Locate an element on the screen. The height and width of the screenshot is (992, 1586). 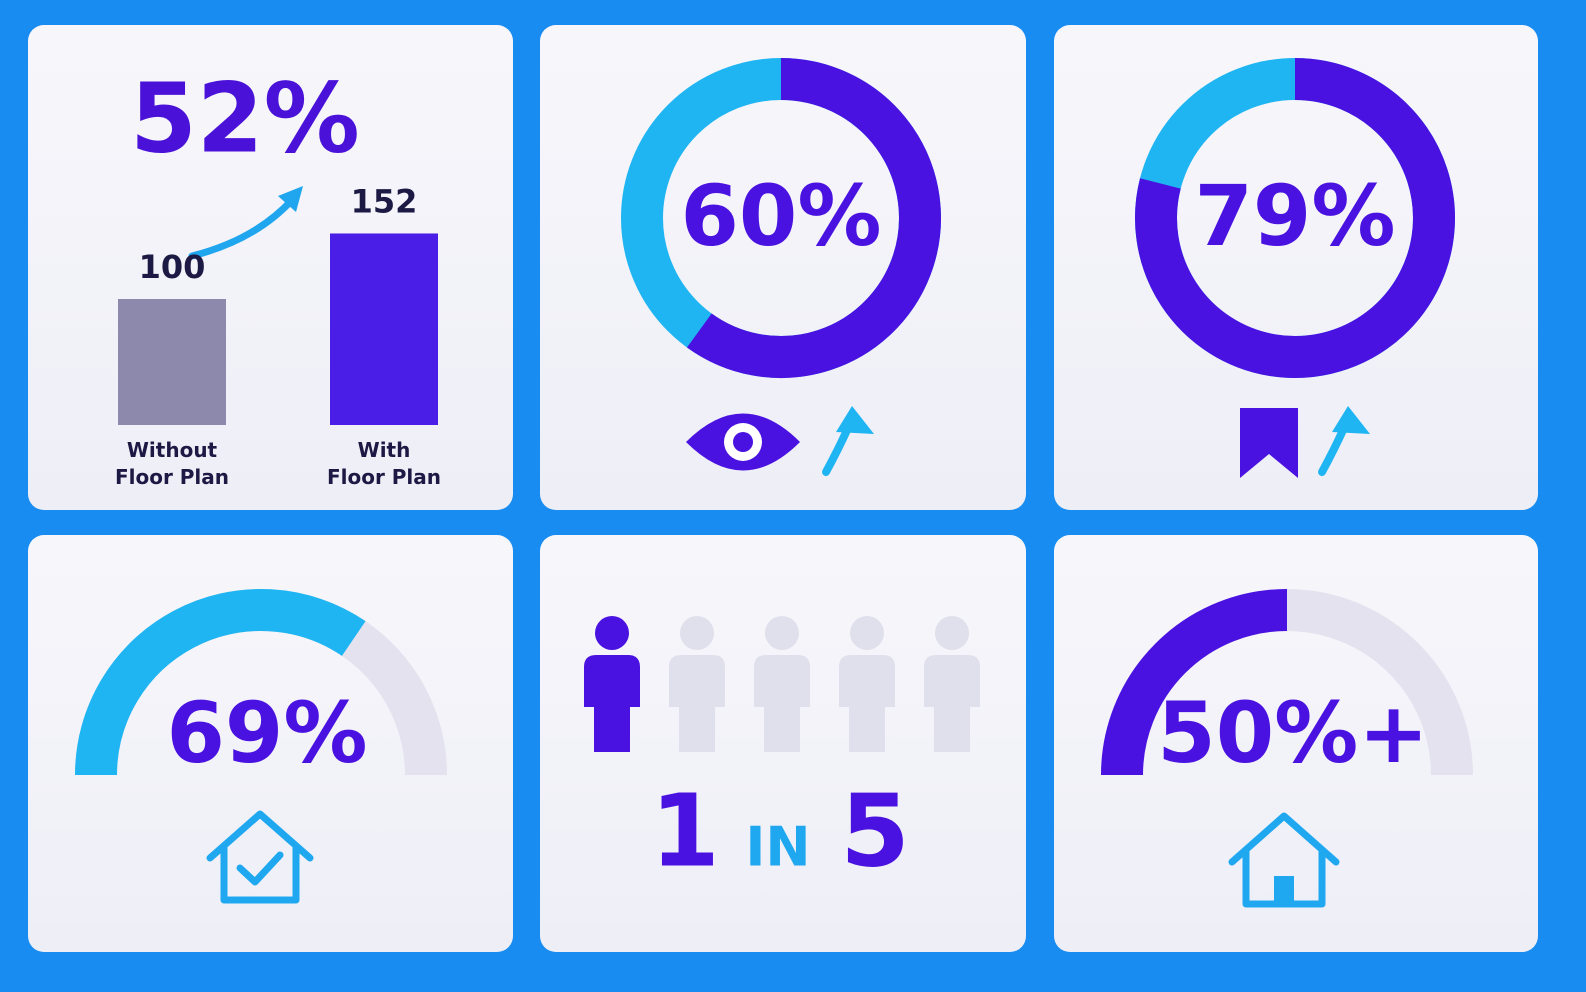
eye-icon is located at coordinates (743, 442).